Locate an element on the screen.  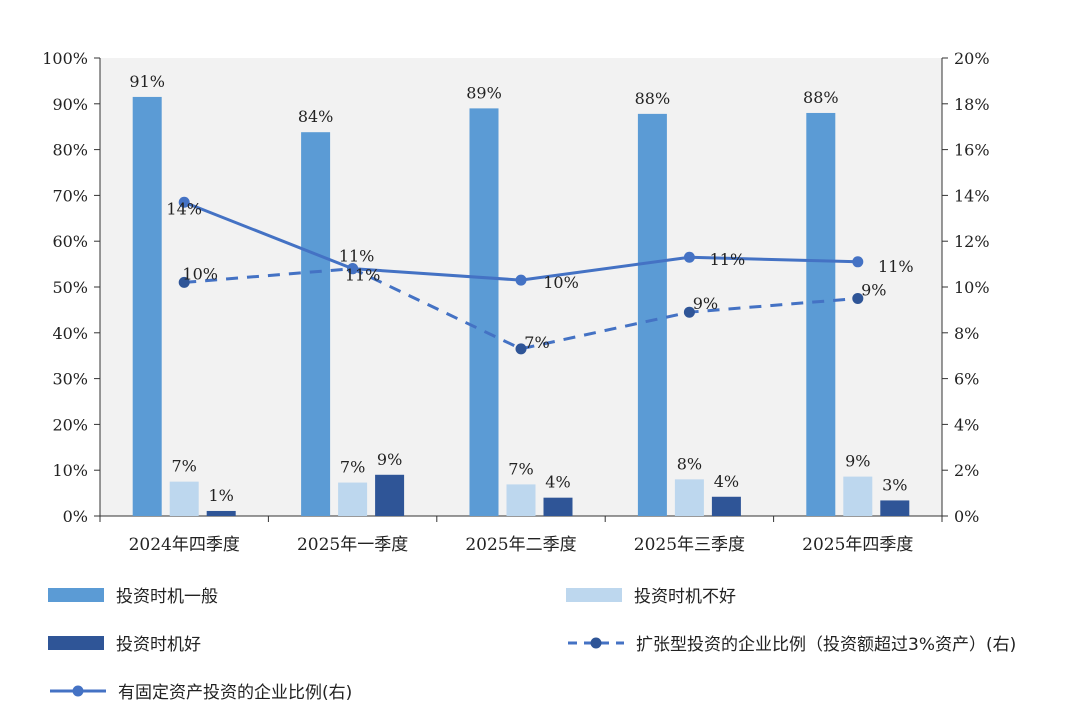
x-category-label: 2025年三季度 is located at coordinates (689, 545).